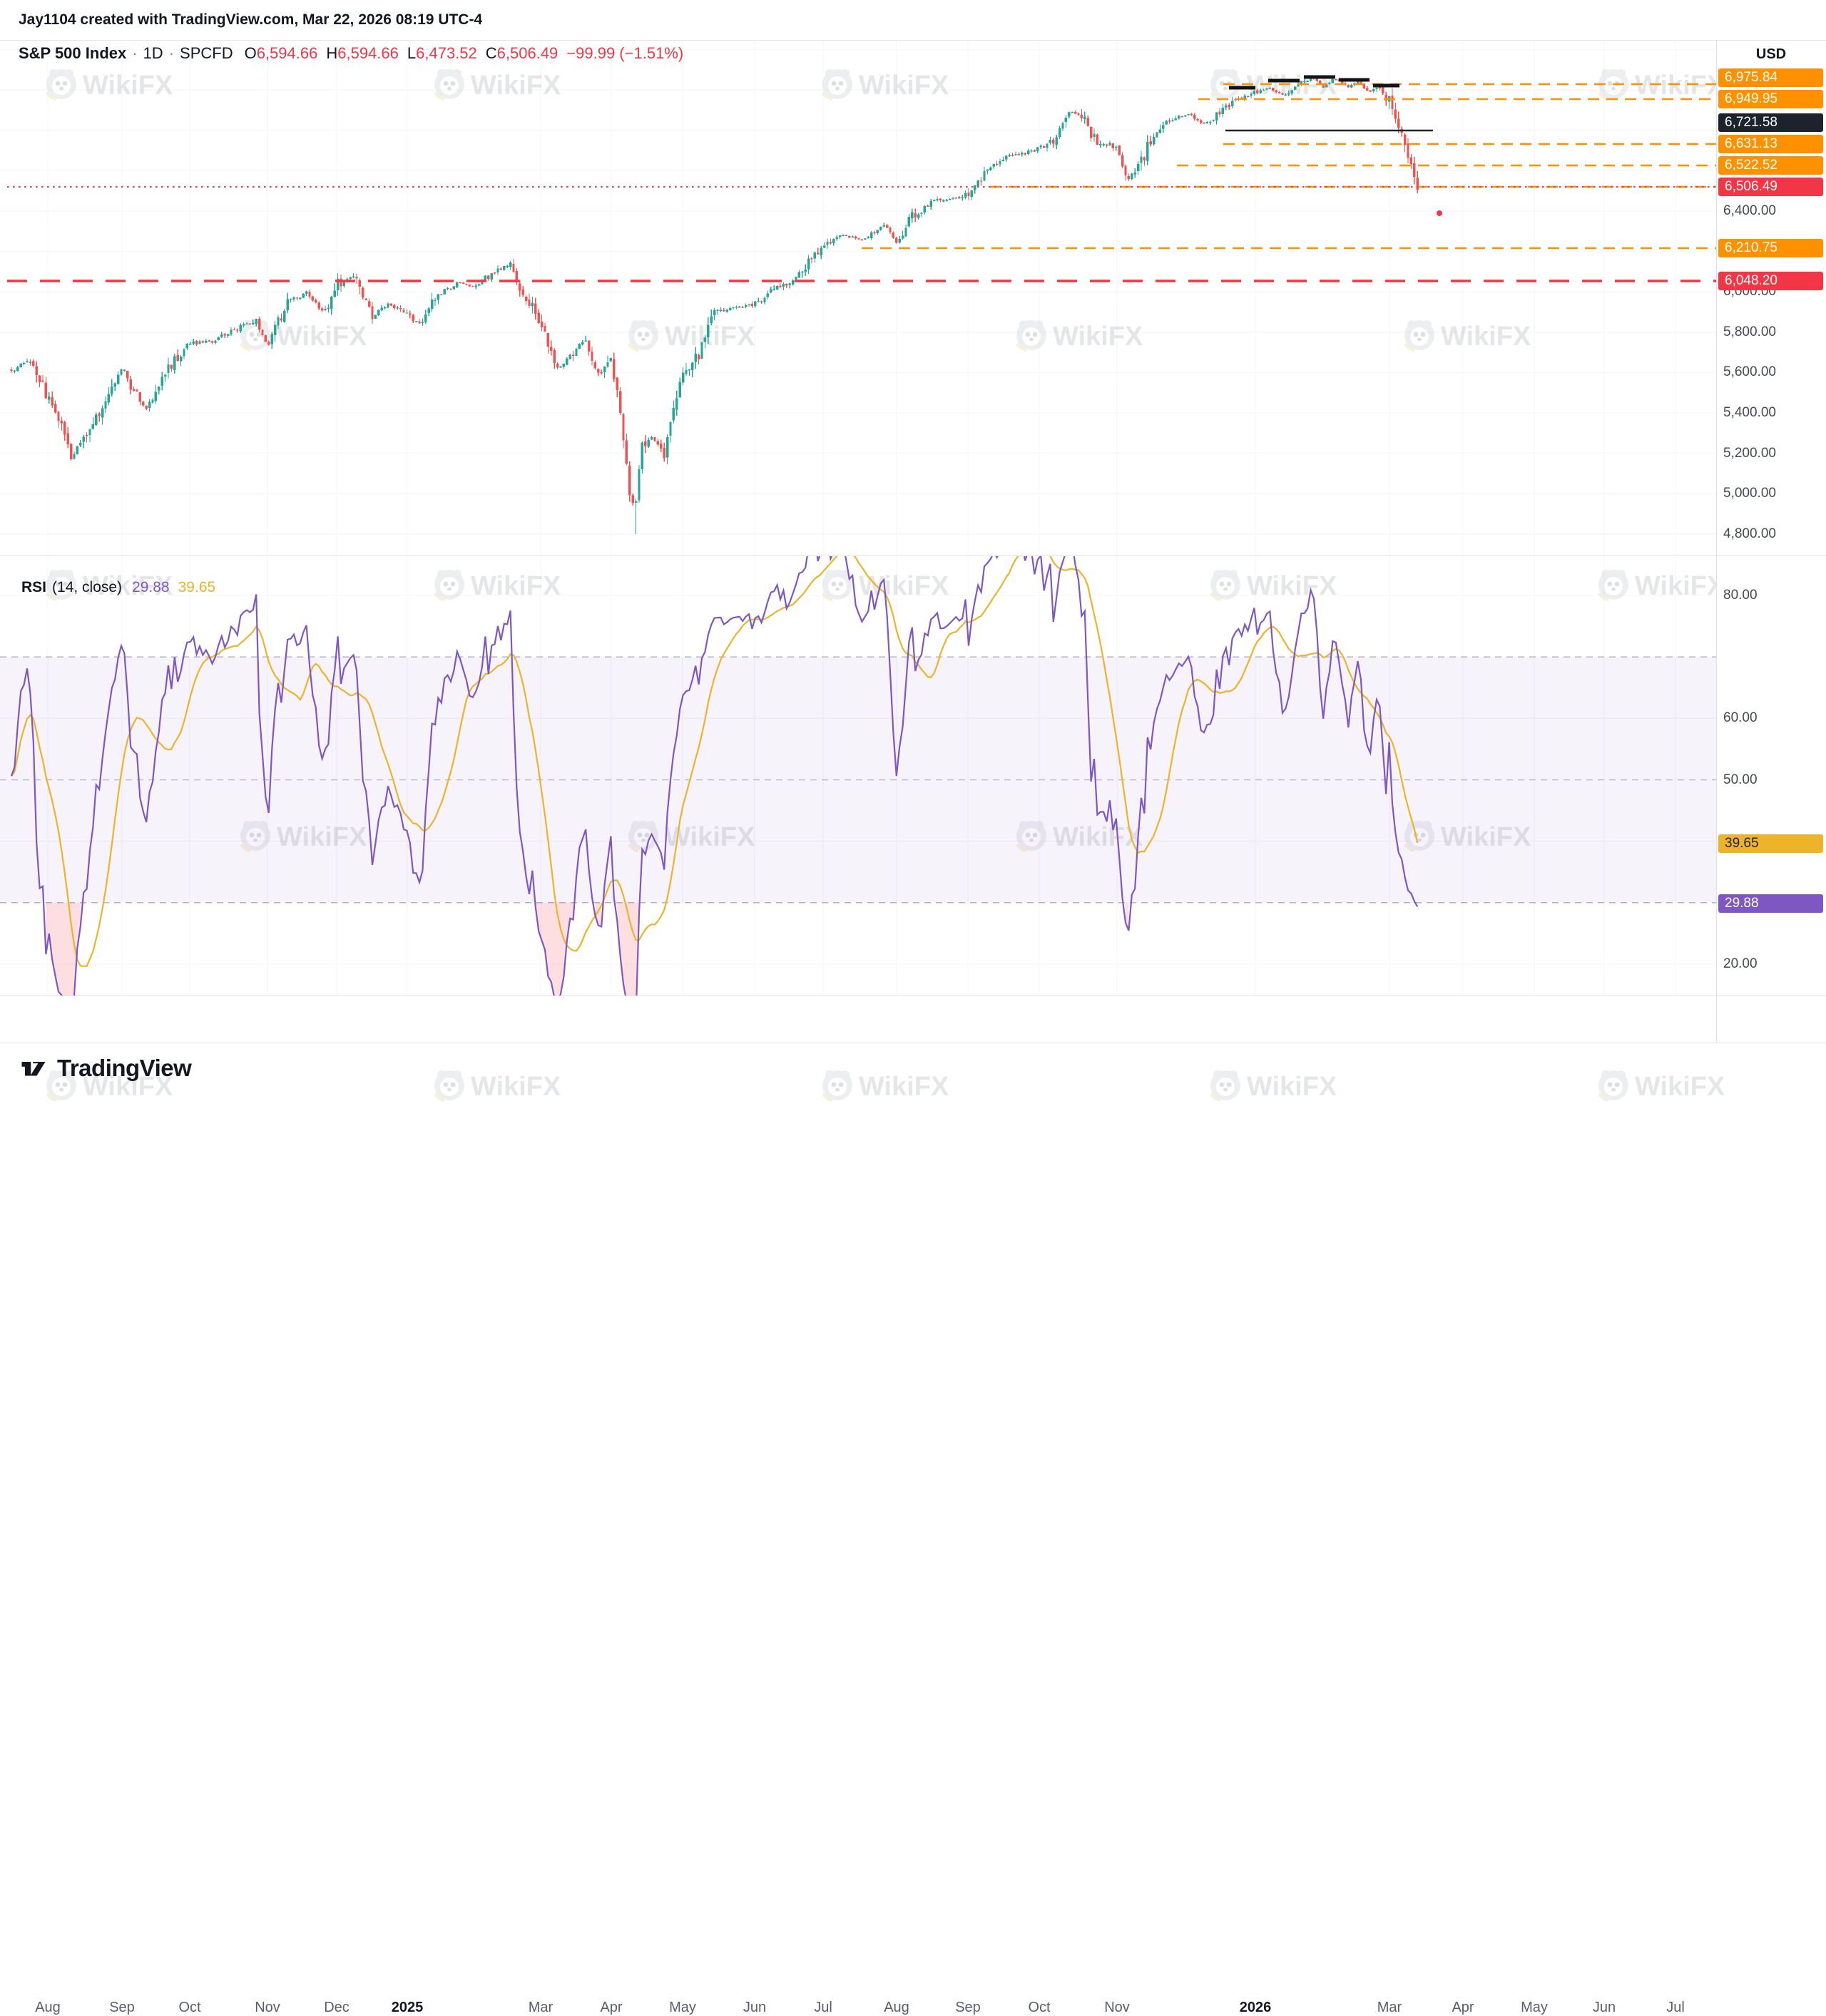 This screenshot has width=1826, height=2016. Describe the element at coordinates (1749, 412) in the screenshot. I see `price-axis-label: 5,400.00` at that location.